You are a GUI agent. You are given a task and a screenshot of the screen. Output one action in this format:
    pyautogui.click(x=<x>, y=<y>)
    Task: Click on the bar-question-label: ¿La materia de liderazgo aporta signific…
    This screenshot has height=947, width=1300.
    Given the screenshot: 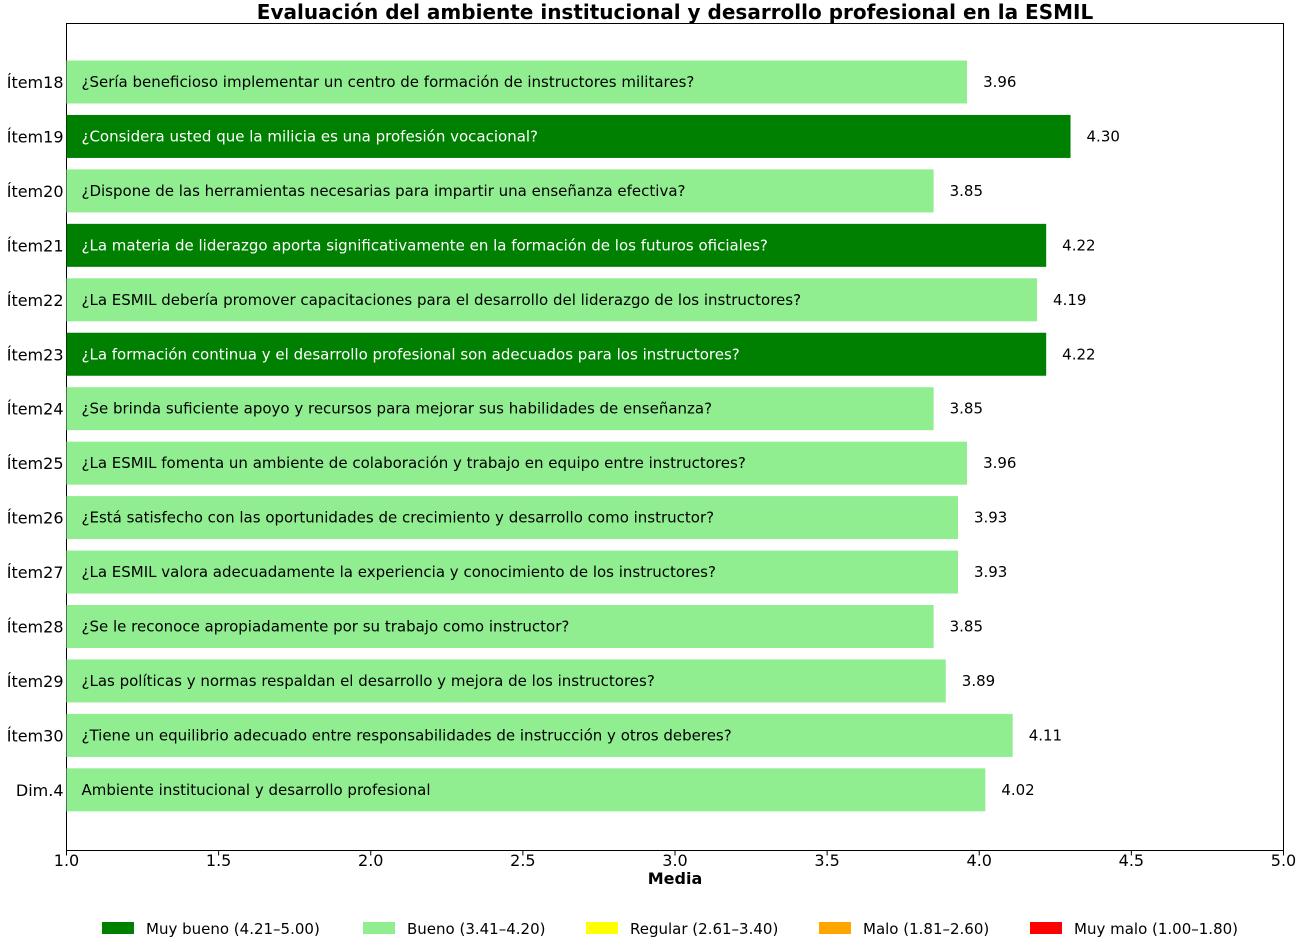 What is the action you would take?
    pyautogui.click(x=425, y=245)
    